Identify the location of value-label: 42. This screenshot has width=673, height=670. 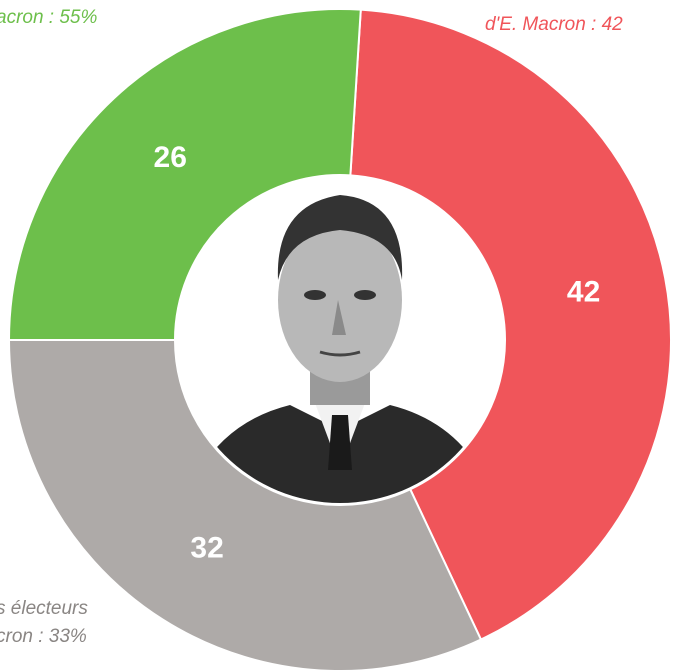
(583, 291).